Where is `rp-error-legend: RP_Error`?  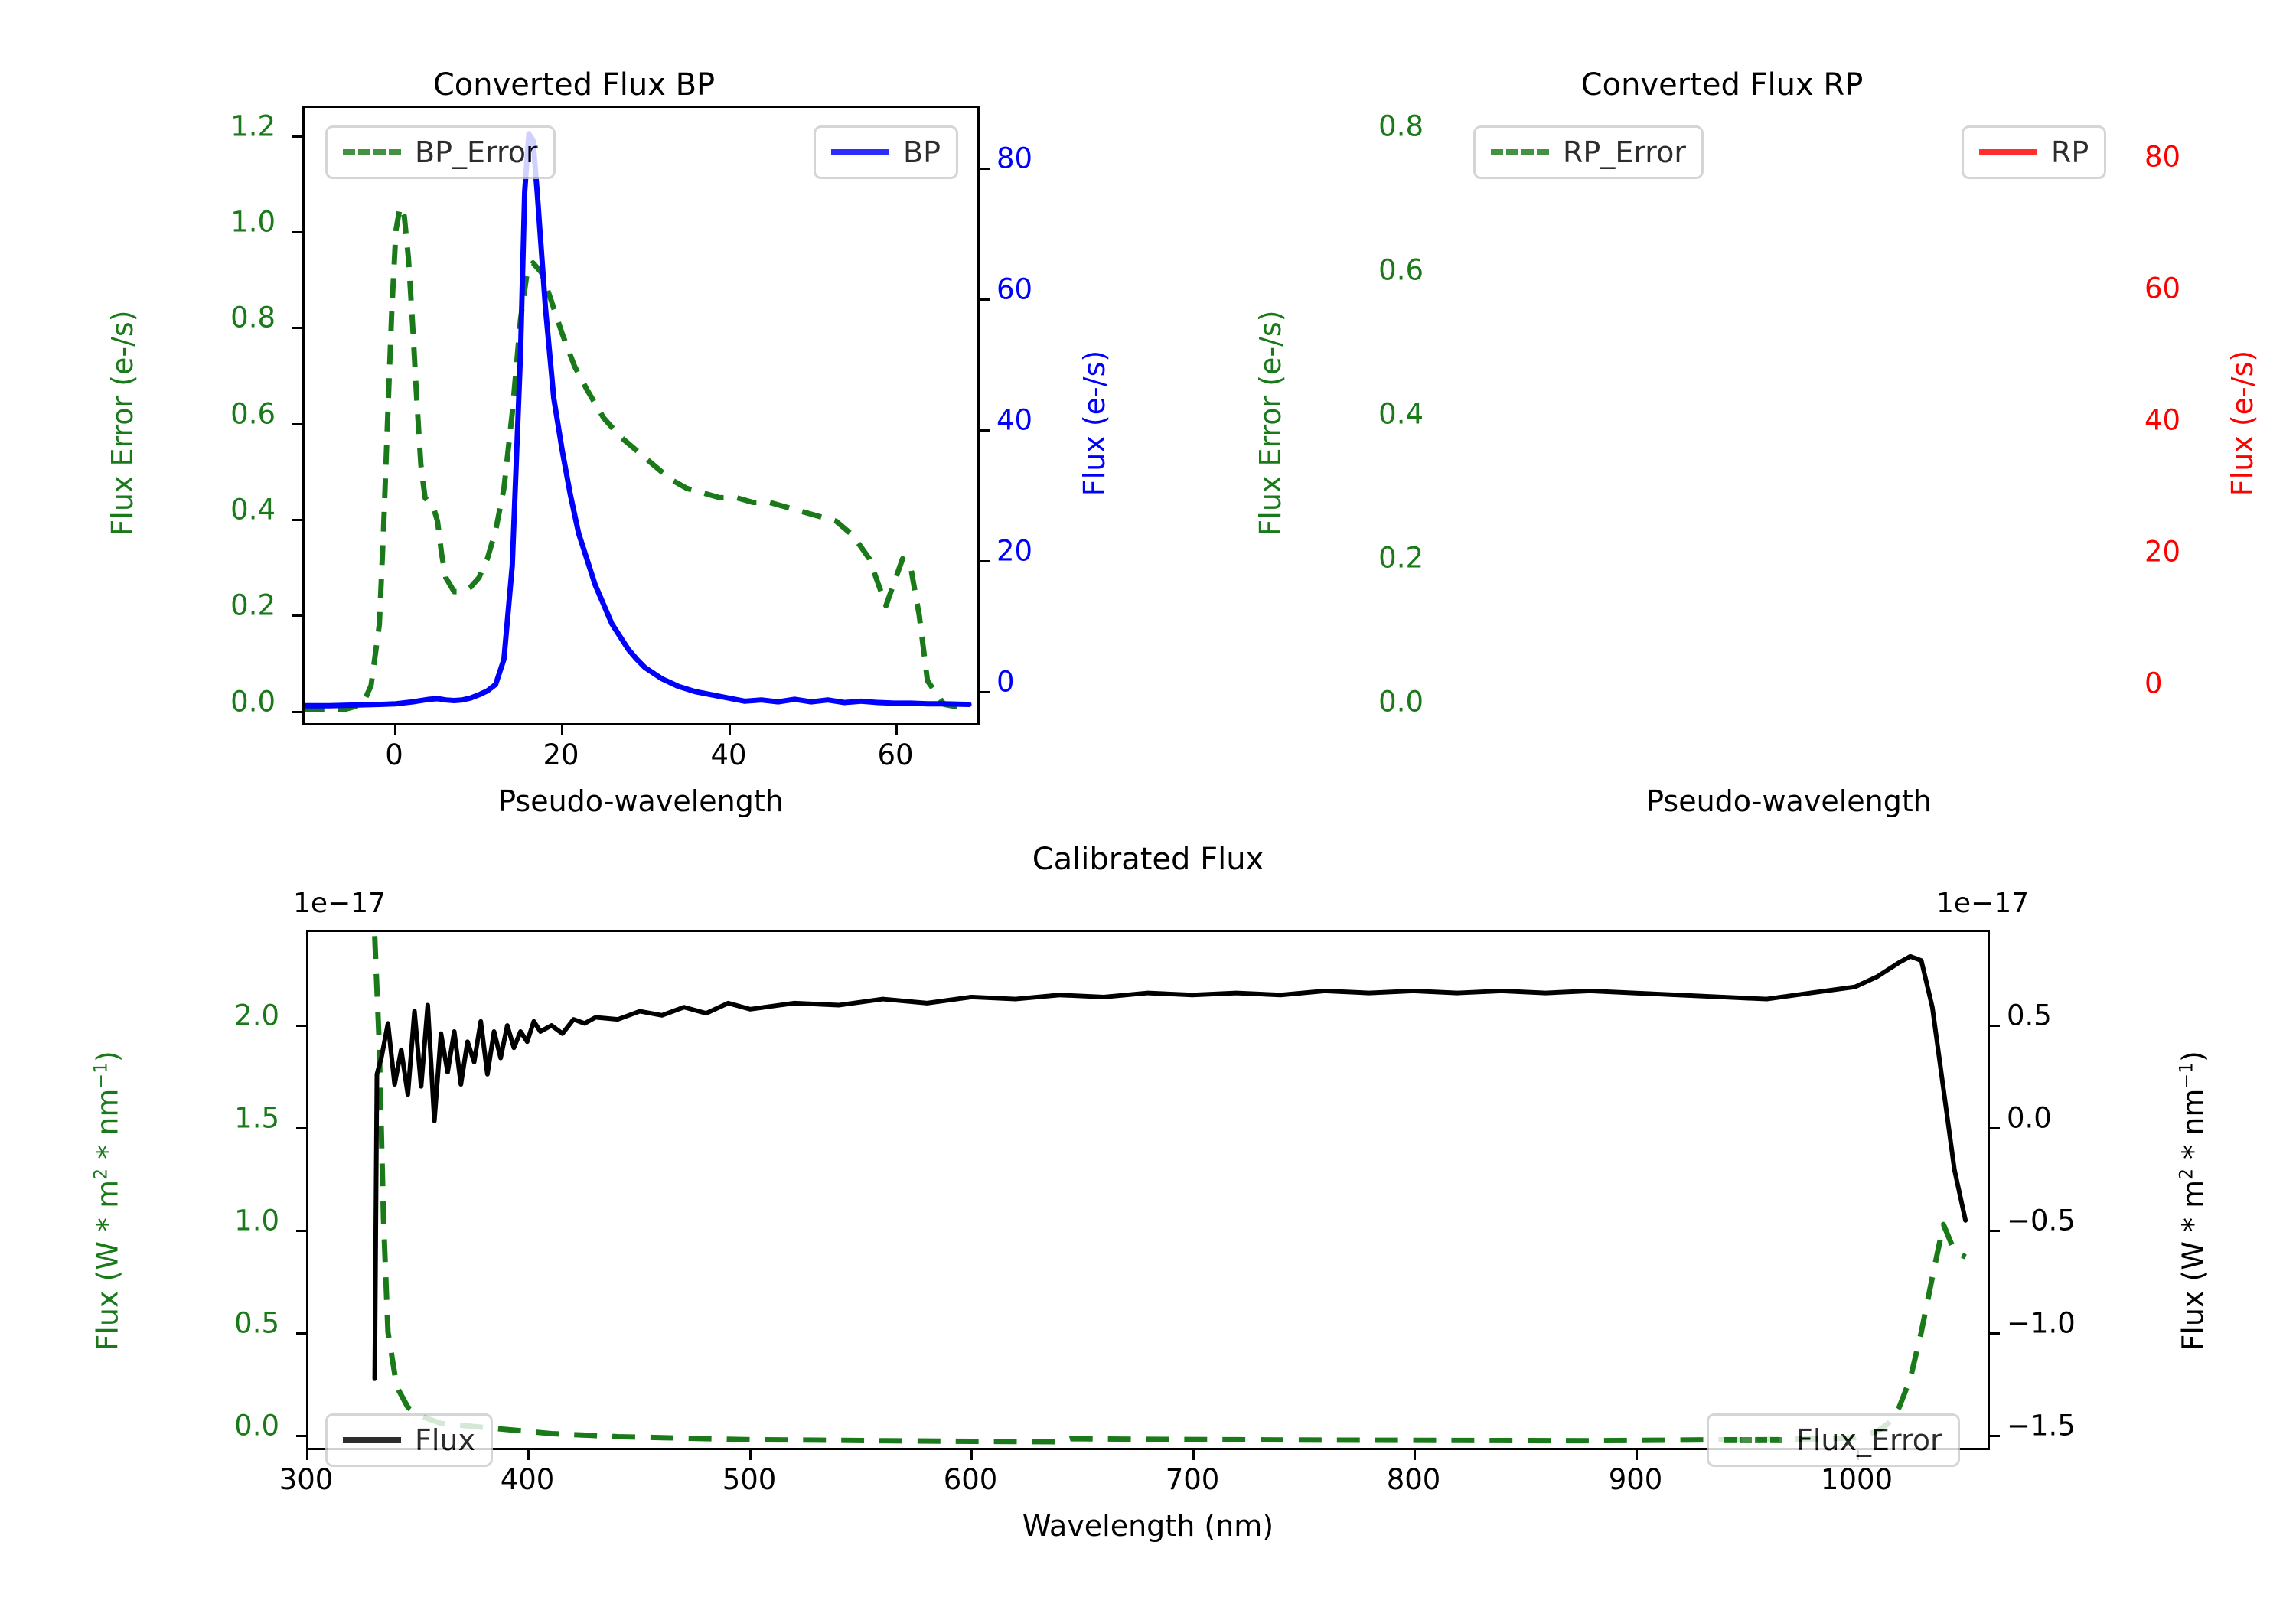 rp-error-legend: RP_Error is located at coordinates (1588, 152).